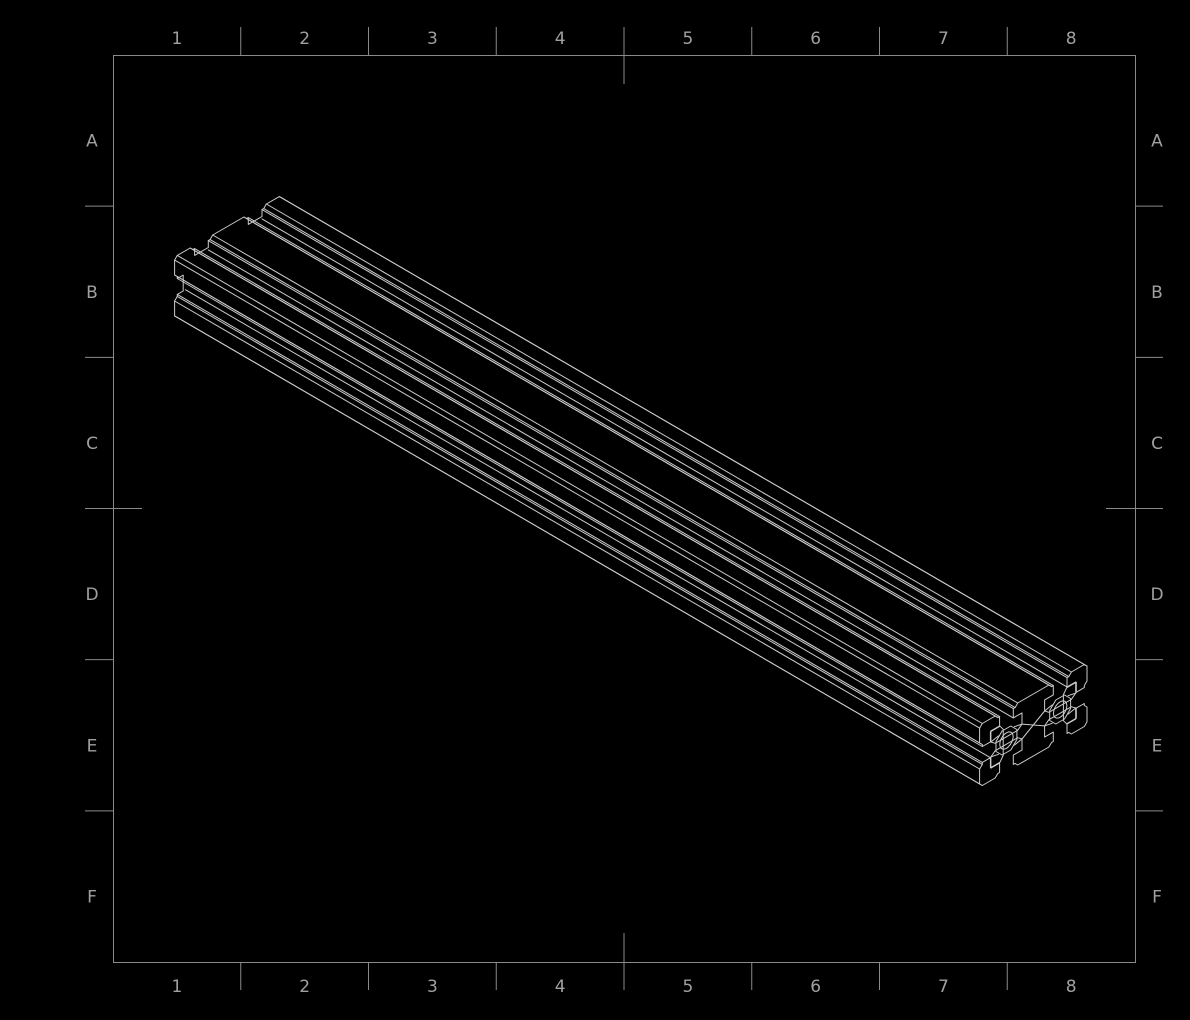 The image size is (1190, 1020). What do you see at coordinates (1071, 987) in the screenshot?
I see `grid-column-label-bottom: 8` at bounding box center [1071, 987].